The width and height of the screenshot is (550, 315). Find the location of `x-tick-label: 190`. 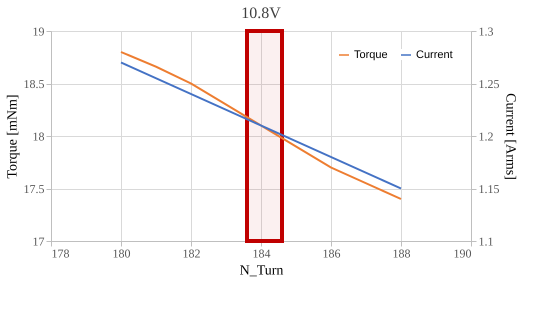

x-tick-label: 190 is located at coordinates (463, 253).